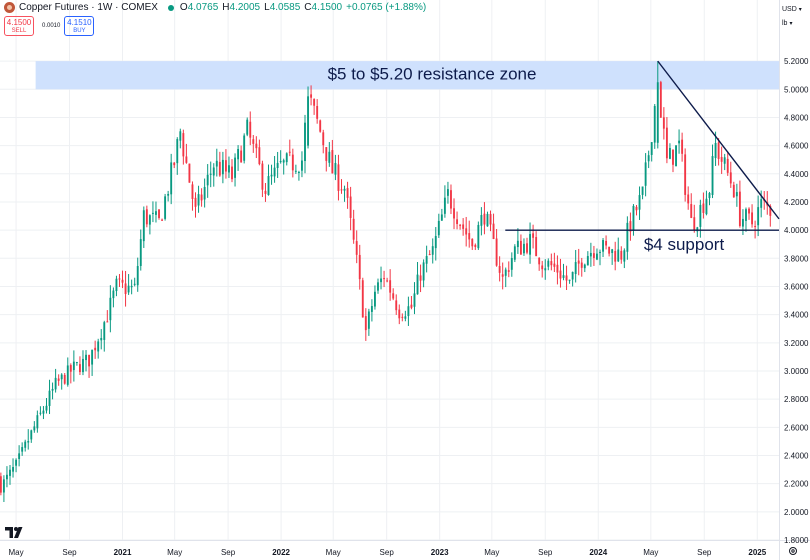  I want to click on unit-selector: lb ▾, so click(793, 23).